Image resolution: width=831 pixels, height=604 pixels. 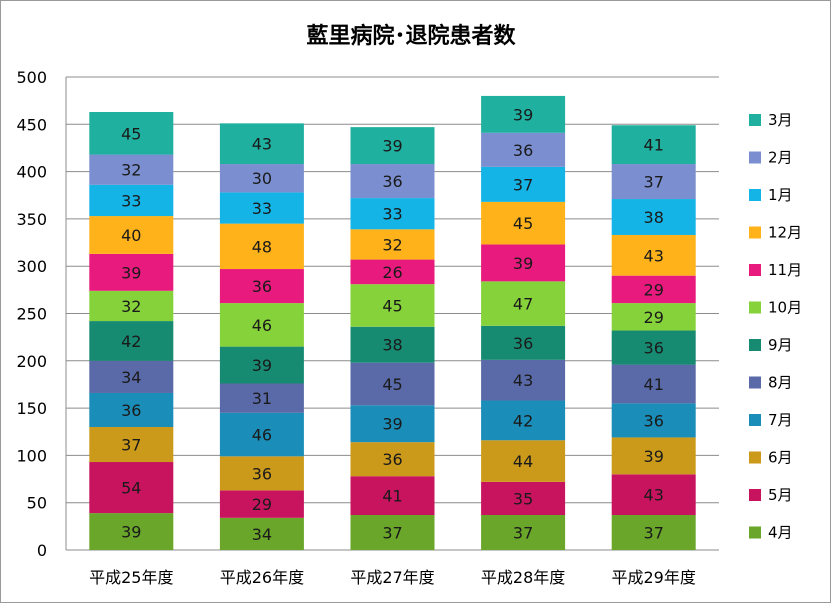 I want to click on x-tick-label: 平成26年度, so click(x=262, y=577).